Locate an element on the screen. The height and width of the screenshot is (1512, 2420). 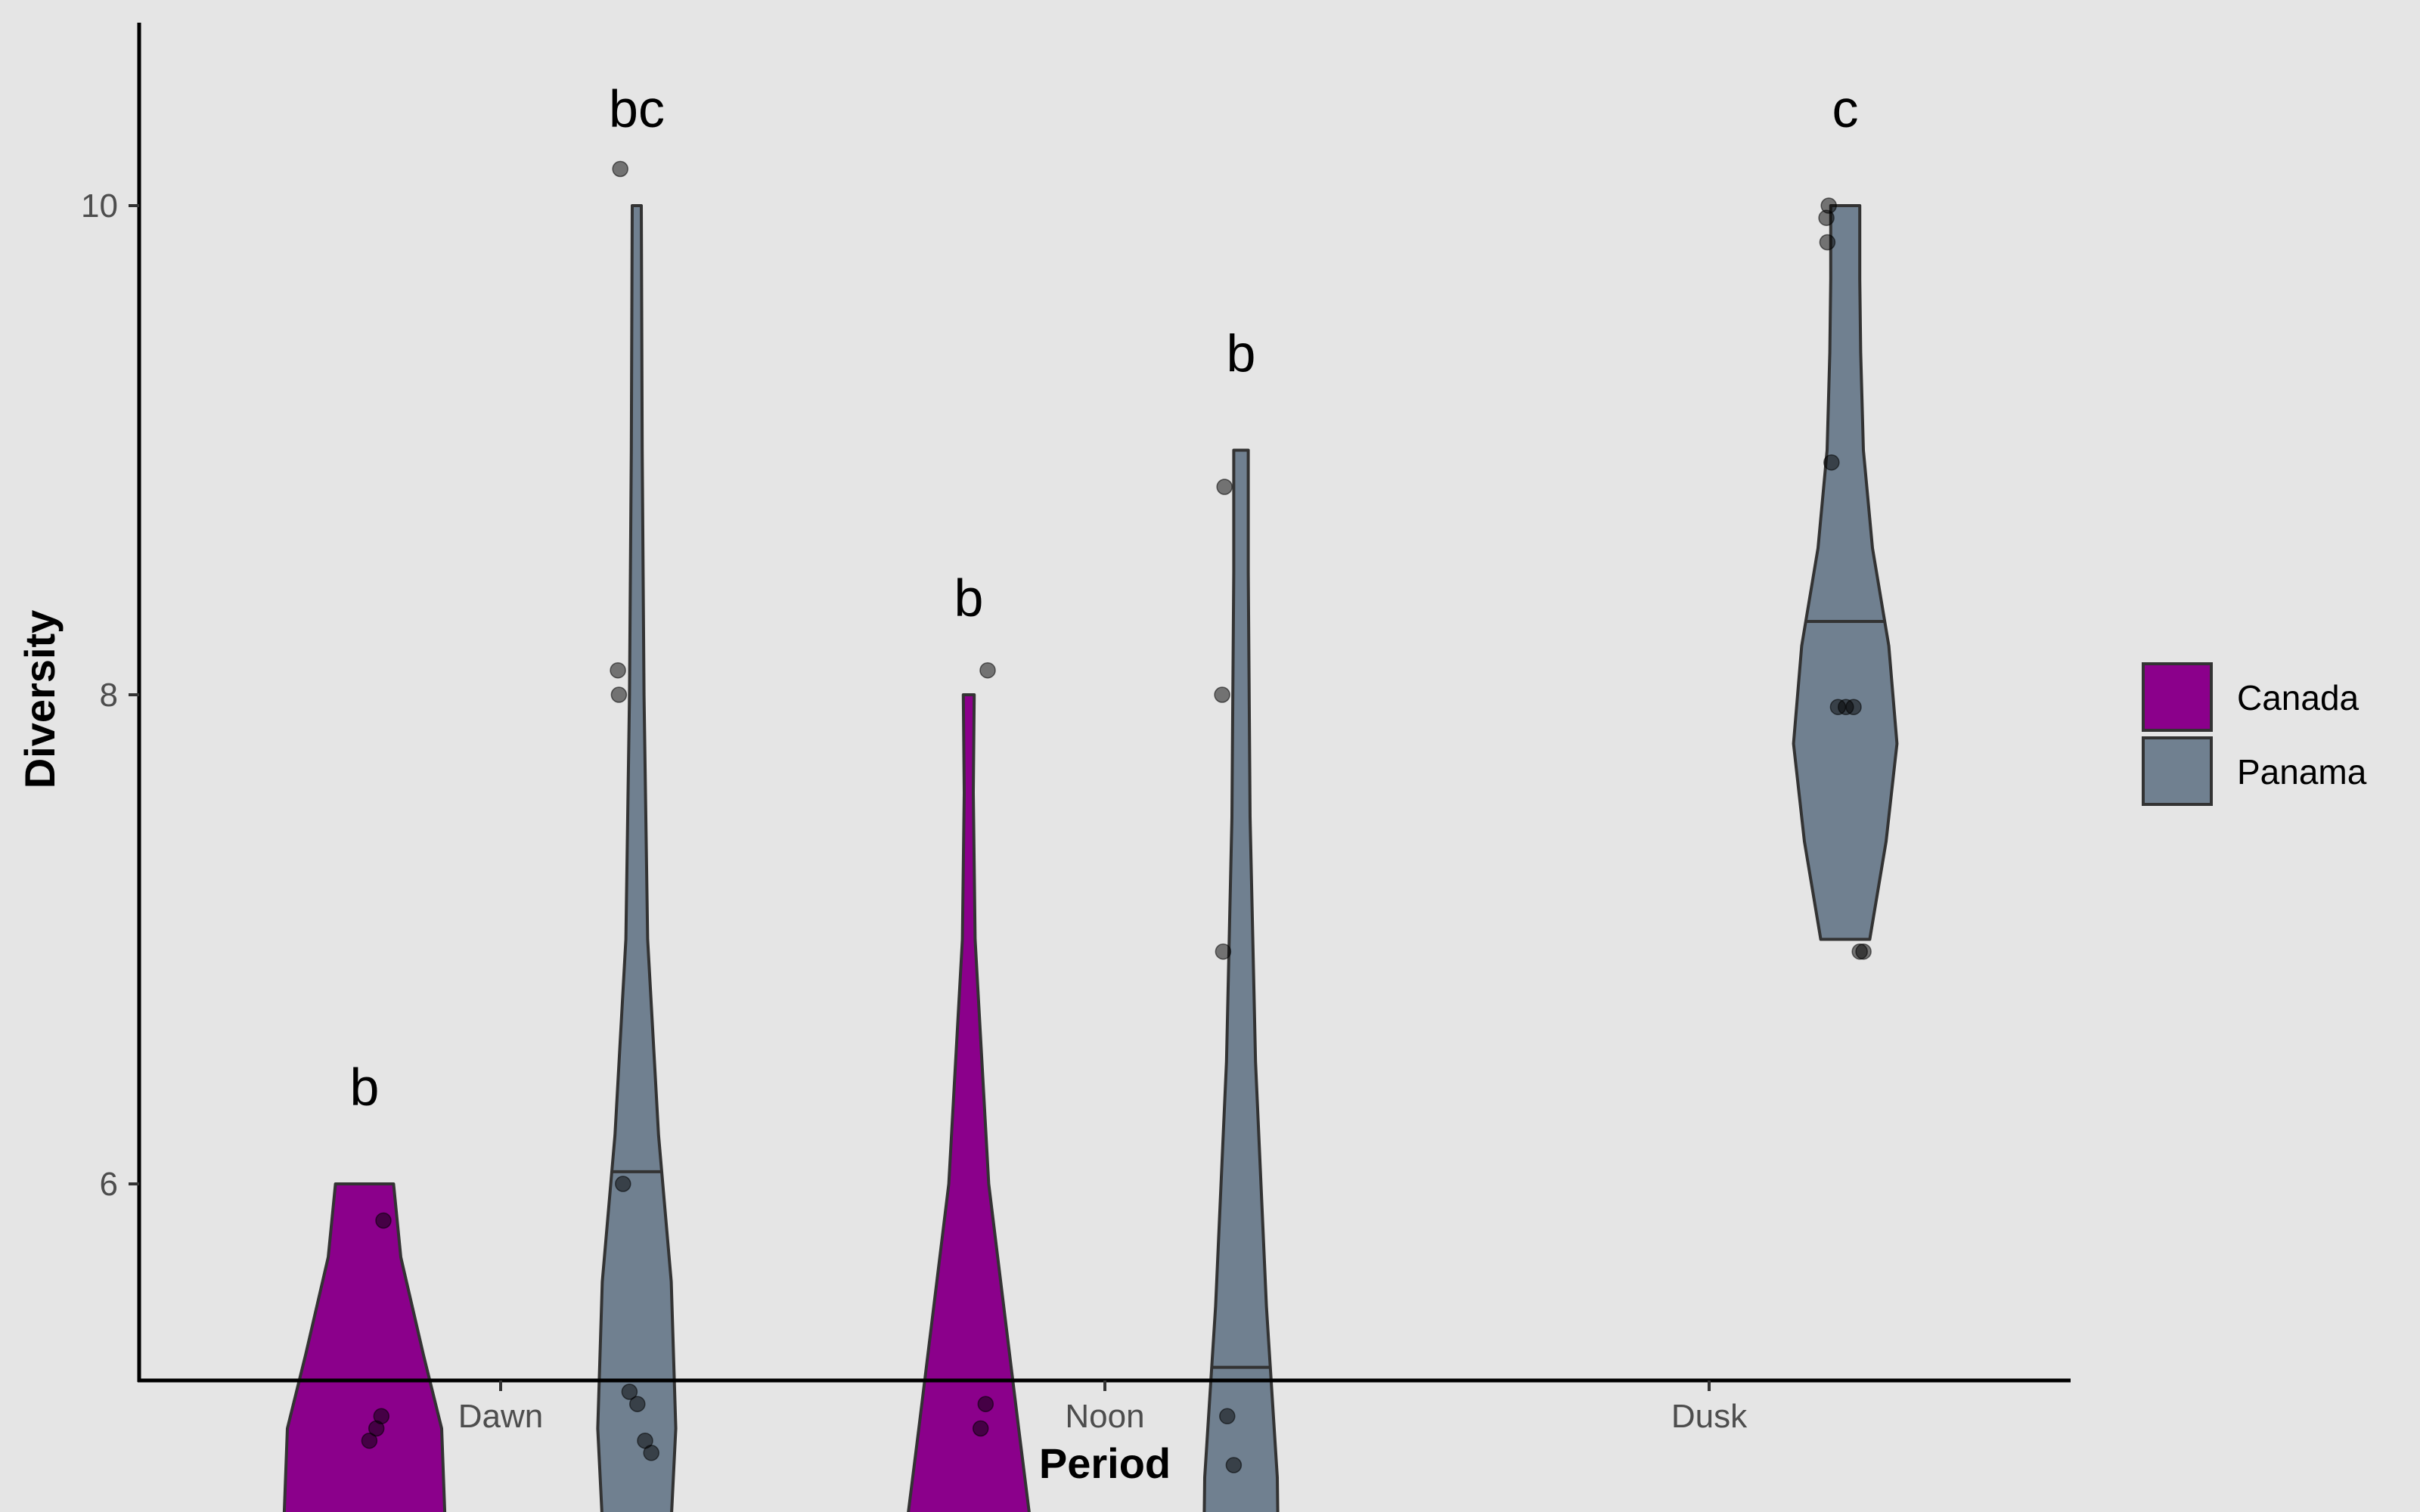
legend-swatch-canada is located at coordinates (2177, 697).